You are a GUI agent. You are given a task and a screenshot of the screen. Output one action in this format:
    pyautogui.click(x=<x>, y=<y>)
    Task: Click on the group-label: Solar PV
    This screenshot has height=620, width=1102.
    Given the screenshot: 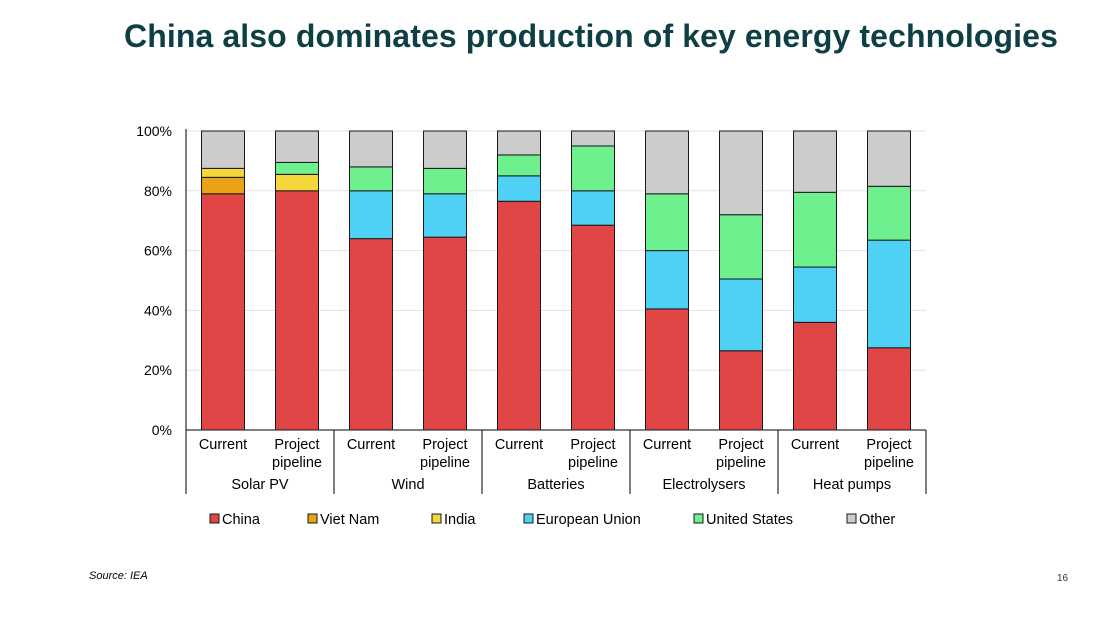 What is the action you would take?
    pyautogui.click(x=260, y=485)
    